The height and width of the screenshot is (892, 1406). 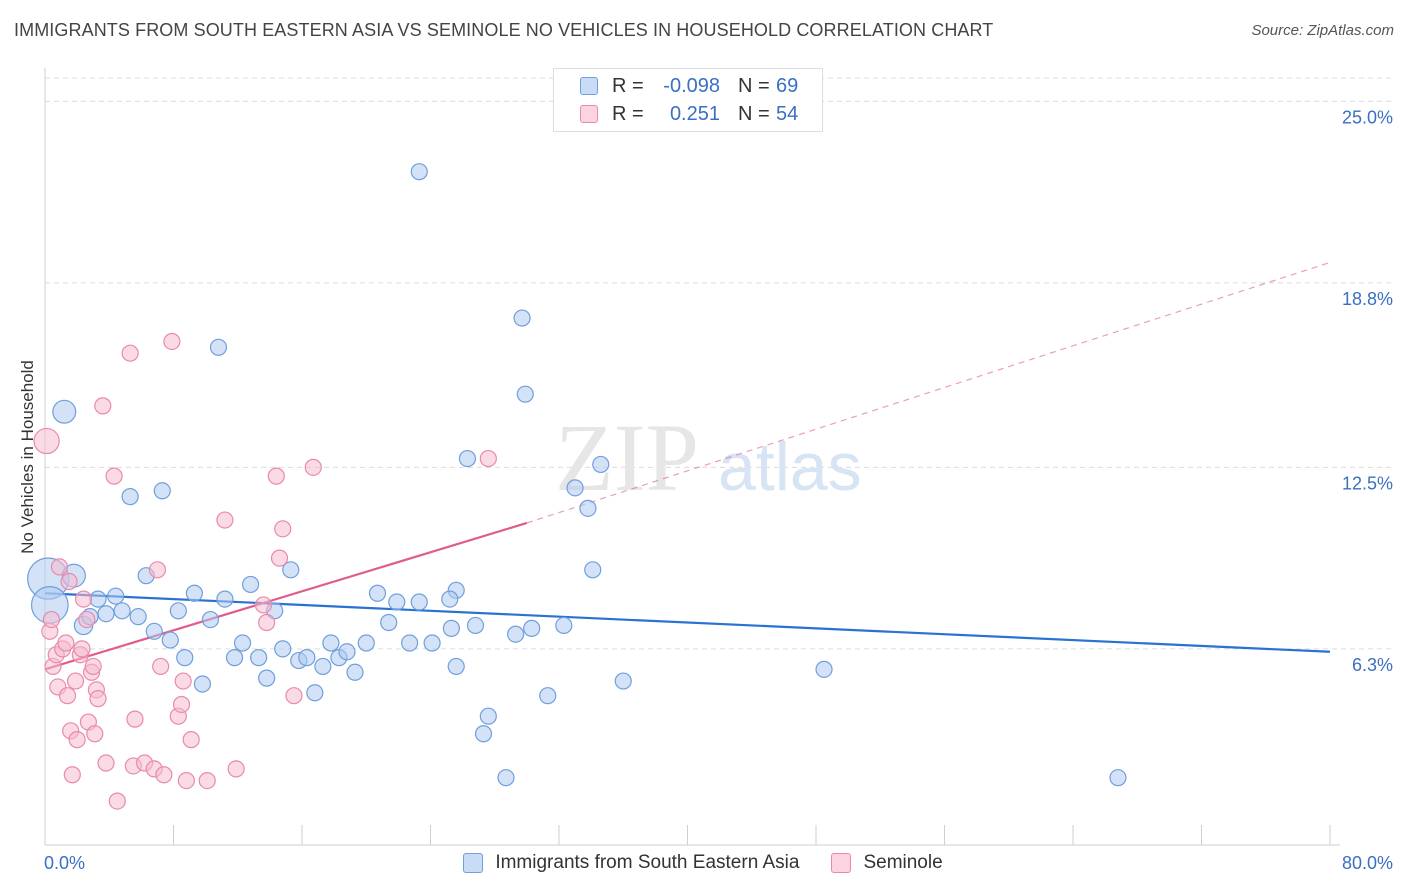 I want to click on legend-r-value: 0.251, so click(x=694, y=113).